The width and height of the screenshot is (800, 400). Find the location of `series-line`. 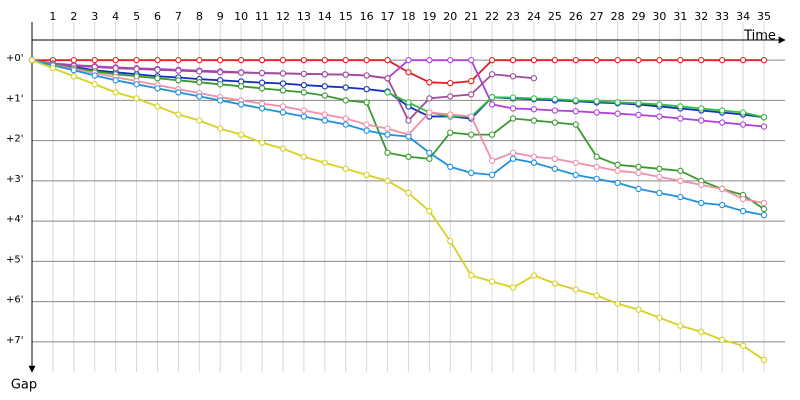

series-line is located at coordinates (398, 72).